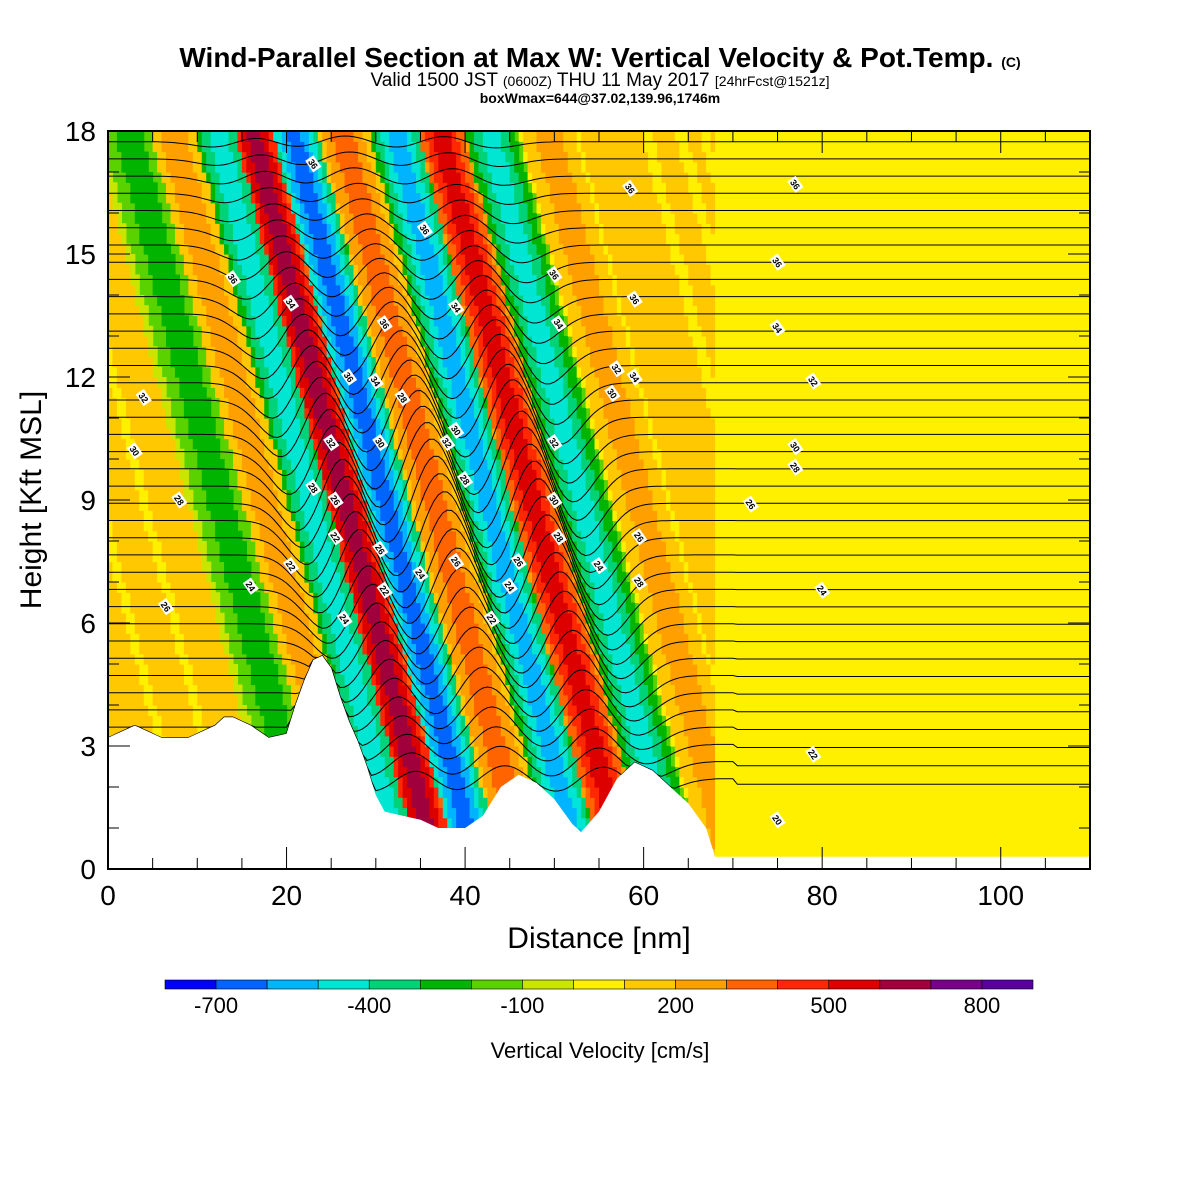 Image resolution: width=1200 pixels, height=1200 pixels. I want to click on theta-label: 22, so click(492, 619).